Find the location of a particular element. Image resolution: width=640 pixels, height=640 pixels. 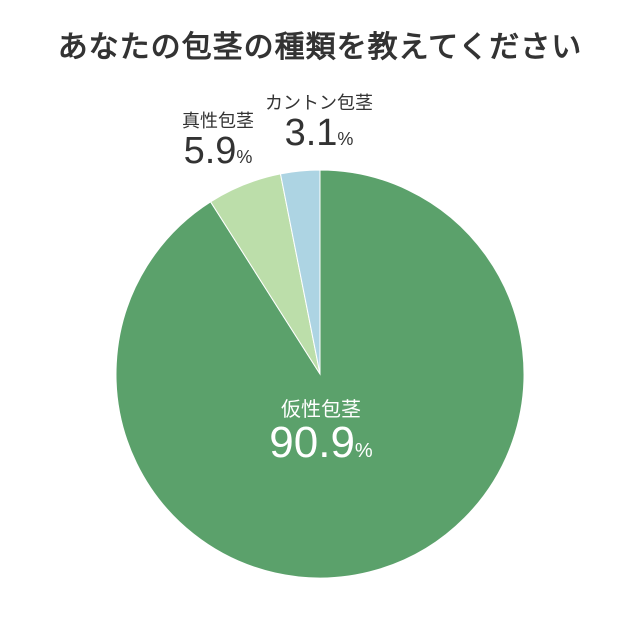

slice-label-kanton: カントン包茎 3.1% is located at coordinates (319, 124).